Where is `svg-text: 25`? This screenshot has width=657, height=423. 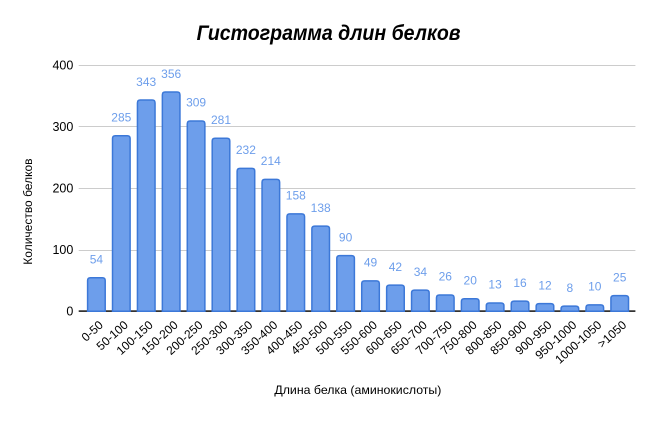 svg-text: 25 is located at coordinates (620, 277).